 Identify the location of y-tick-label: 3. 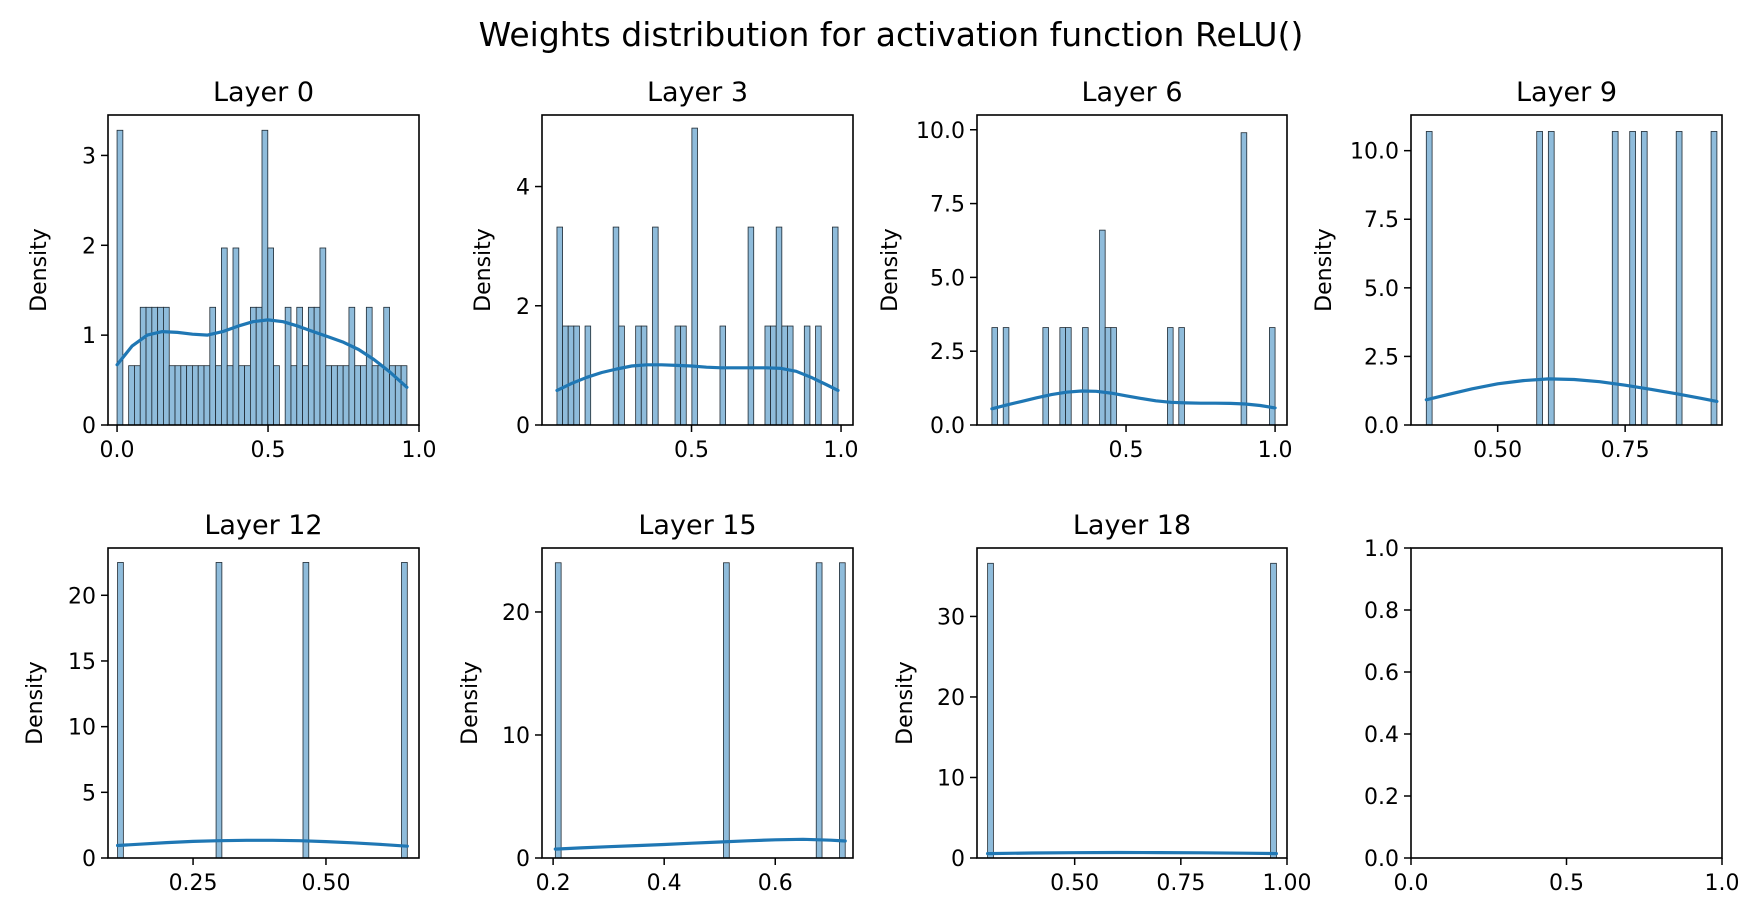
(89, 156).